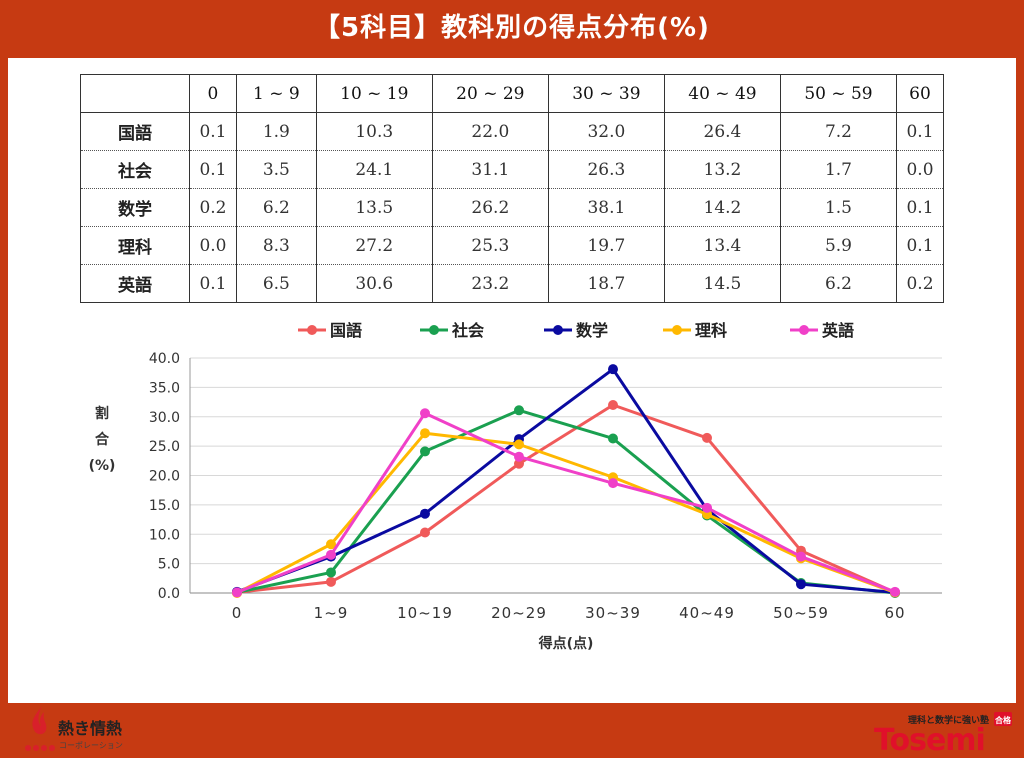 Image resolution: width=1024 pixels, height=758 pixels. What do you see at coordinates (592, 330) in the screenshot?
I see `legend-label: 数学` at bounding box center [592, 330].